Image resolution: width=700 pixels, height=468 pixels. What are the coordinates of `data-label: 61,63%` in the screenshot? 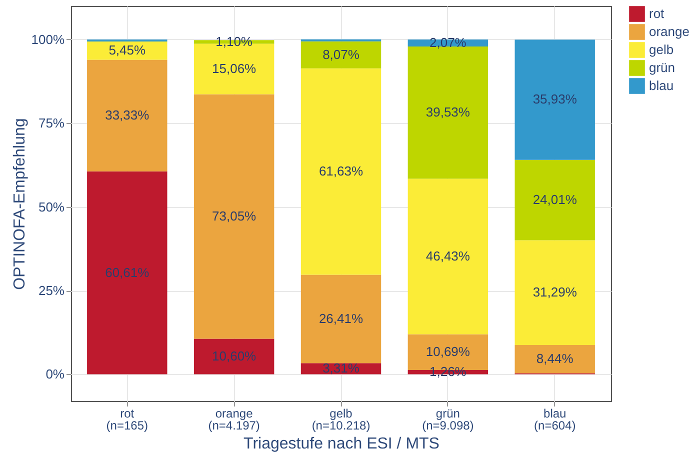 It's located at (341, 171).